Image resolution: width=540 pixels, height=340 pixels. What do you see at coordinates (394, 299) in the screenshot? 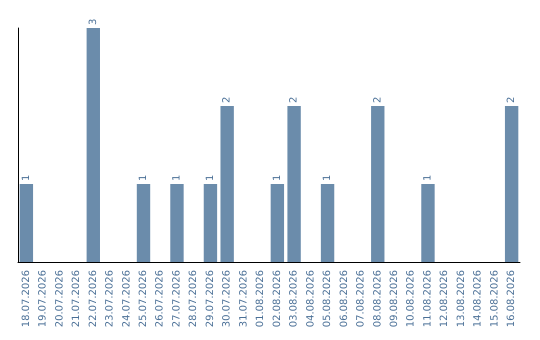
I see `x-tick-label: 09.08.2026` at bounding box center [394, 299].